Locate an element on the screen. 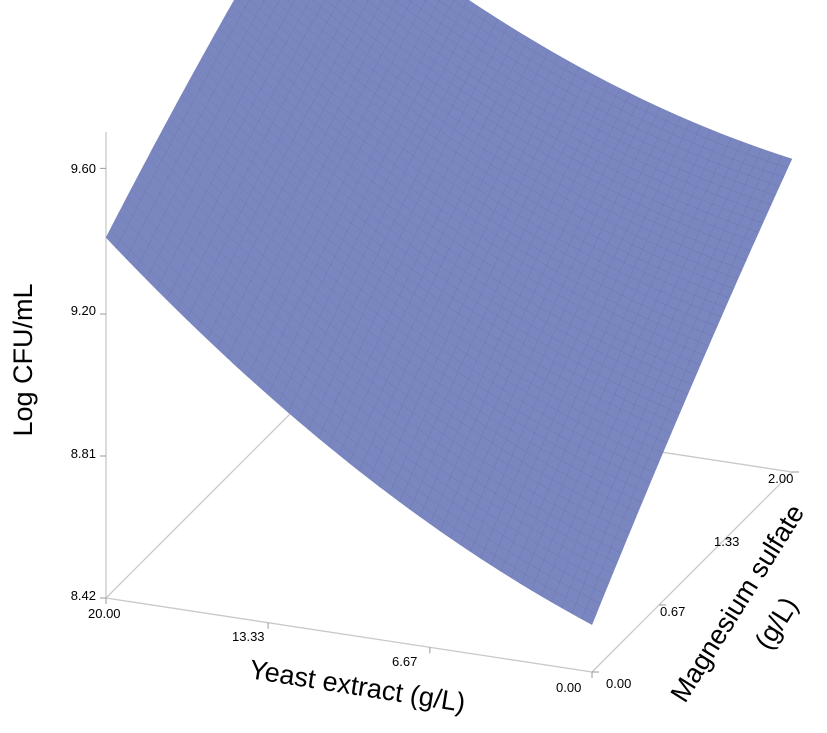 This screenshot has width=827, height=733. z-tick-label: 8.42 is located at coordinates (83, 595).